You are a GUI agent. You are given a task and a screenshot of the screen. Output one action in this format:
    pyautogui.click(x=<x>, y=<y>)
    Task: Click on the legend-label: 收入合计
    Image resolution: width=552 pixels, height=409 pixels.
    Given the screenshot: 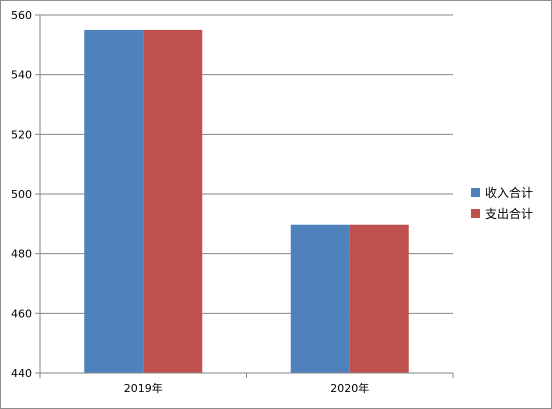 What is the action you would take?
    pyautogui.click(x=509, y=192)
    